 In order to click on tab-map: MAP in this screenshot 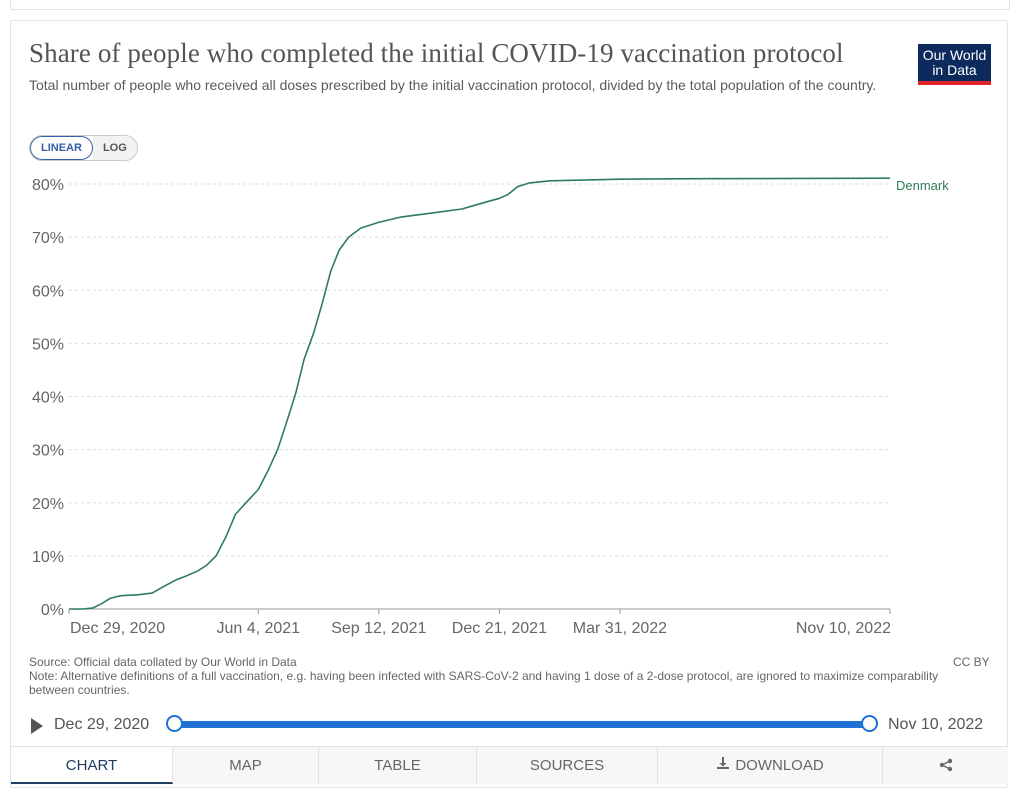, I will do `click(246, 765)`.